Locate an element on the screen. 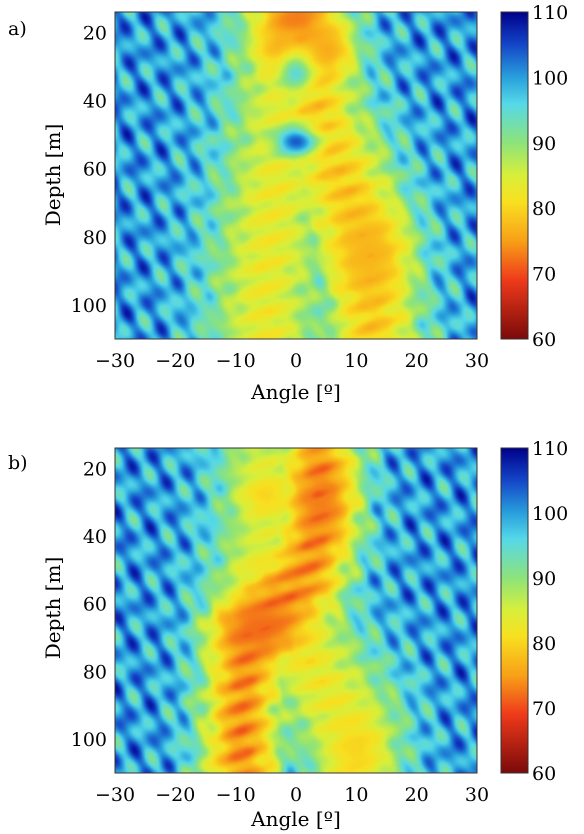 Image resolution: width=584 pixels, height=834 pixels. panel-label: a) is located at coordinates (17, 29).